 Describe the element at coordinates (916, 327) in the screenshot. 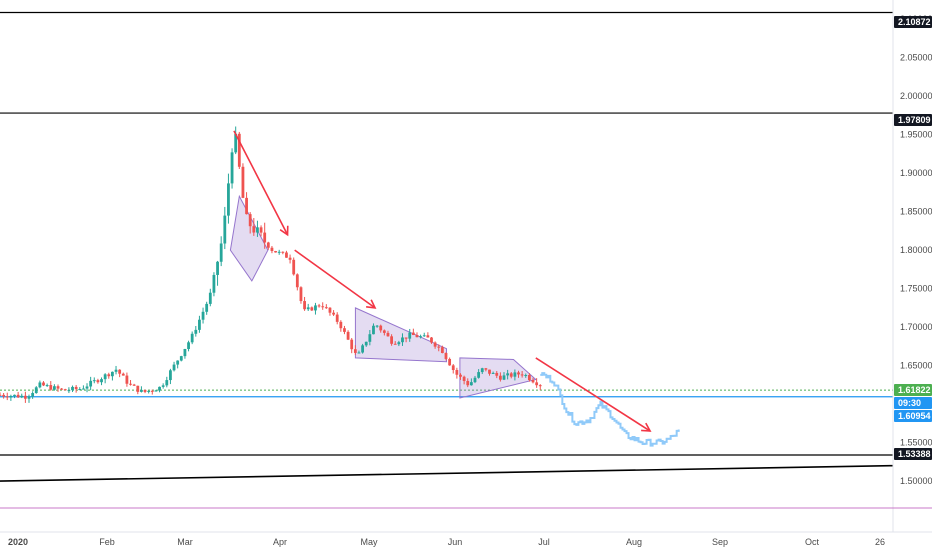

I see `y-tick-label: 1.70000` at that location.